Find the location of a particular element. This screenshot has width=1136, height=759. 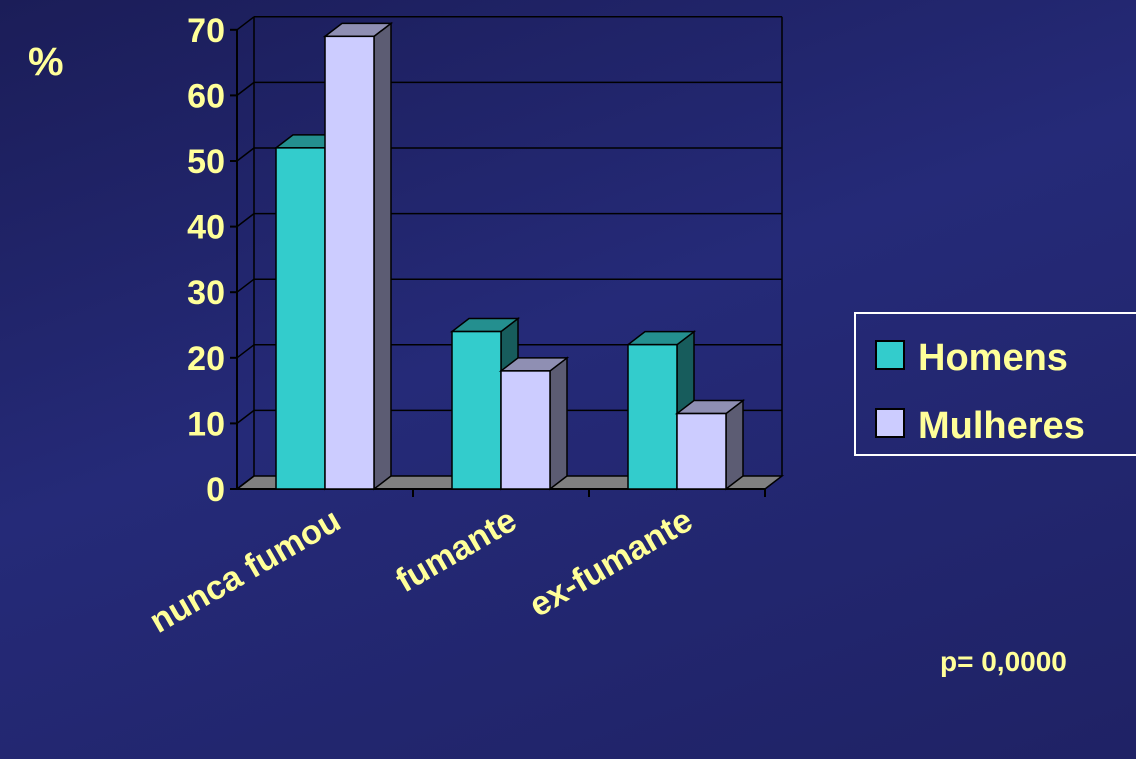

y-tick-label: 40 is located at coordinates (206, 228).